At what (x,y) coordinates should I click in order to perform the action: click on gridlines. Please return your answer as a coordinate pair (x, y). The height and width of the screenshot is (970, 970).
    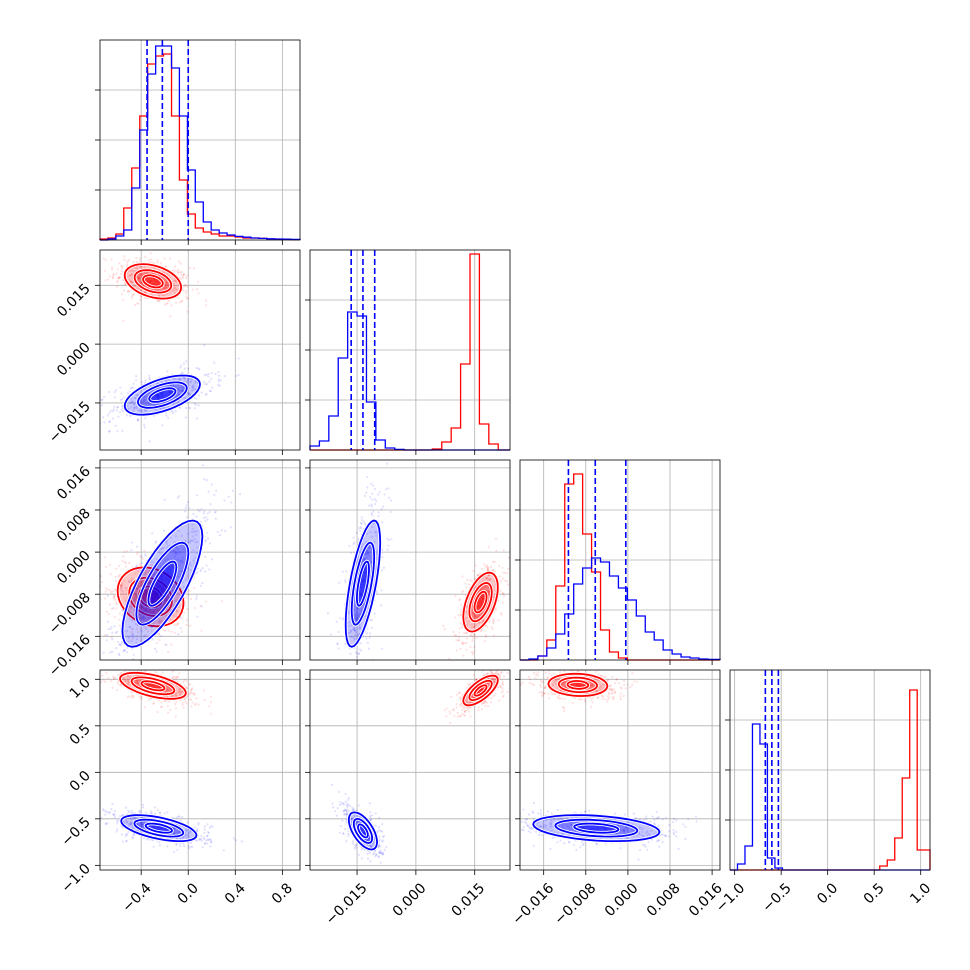
    Looking at the image, I should click on (410, 560).